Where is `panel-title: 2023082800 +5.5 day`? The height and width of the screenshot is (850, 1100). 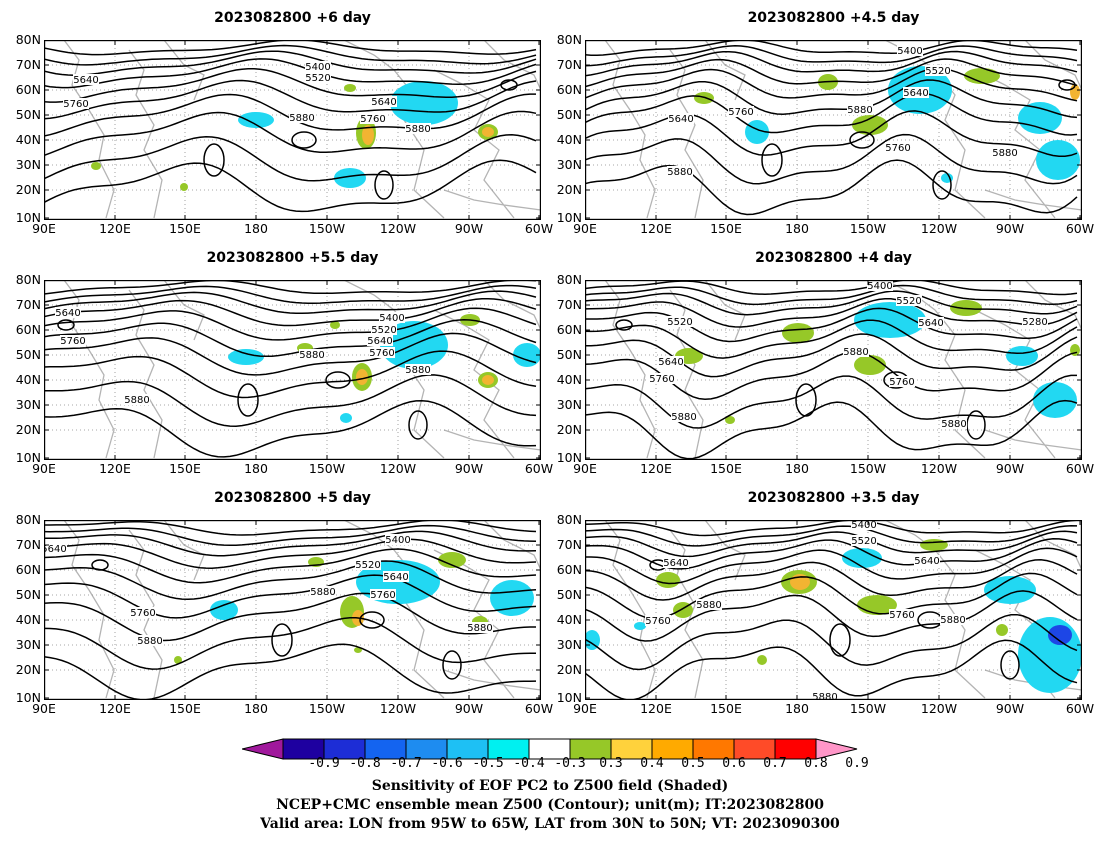
panel-title: 2023082800 +5.5 day is located at coordinates (292, 258).